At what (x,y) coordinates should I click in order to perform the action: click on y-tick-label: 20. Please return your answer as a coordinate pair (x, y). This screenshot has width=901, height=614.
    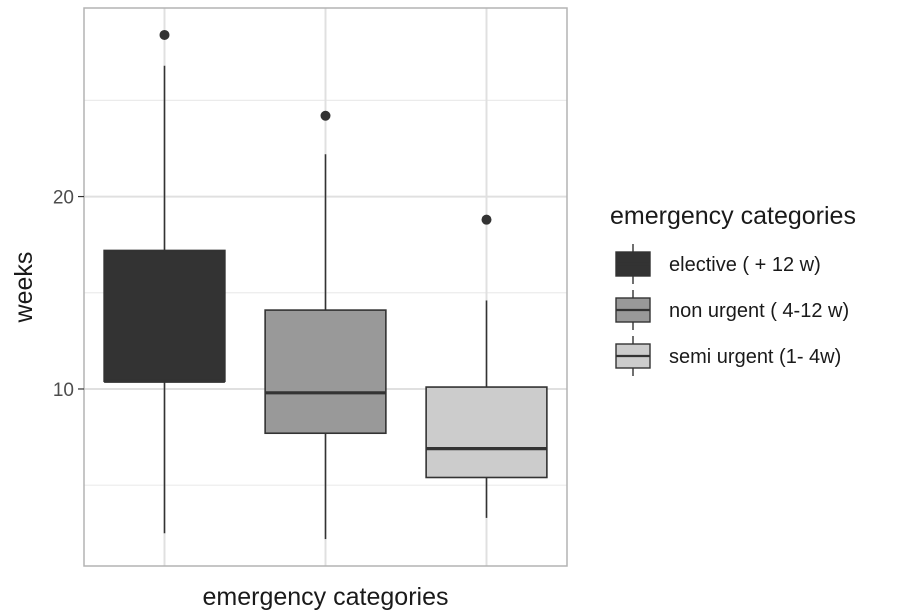
    Looking at the image, I should click on (63, 198).